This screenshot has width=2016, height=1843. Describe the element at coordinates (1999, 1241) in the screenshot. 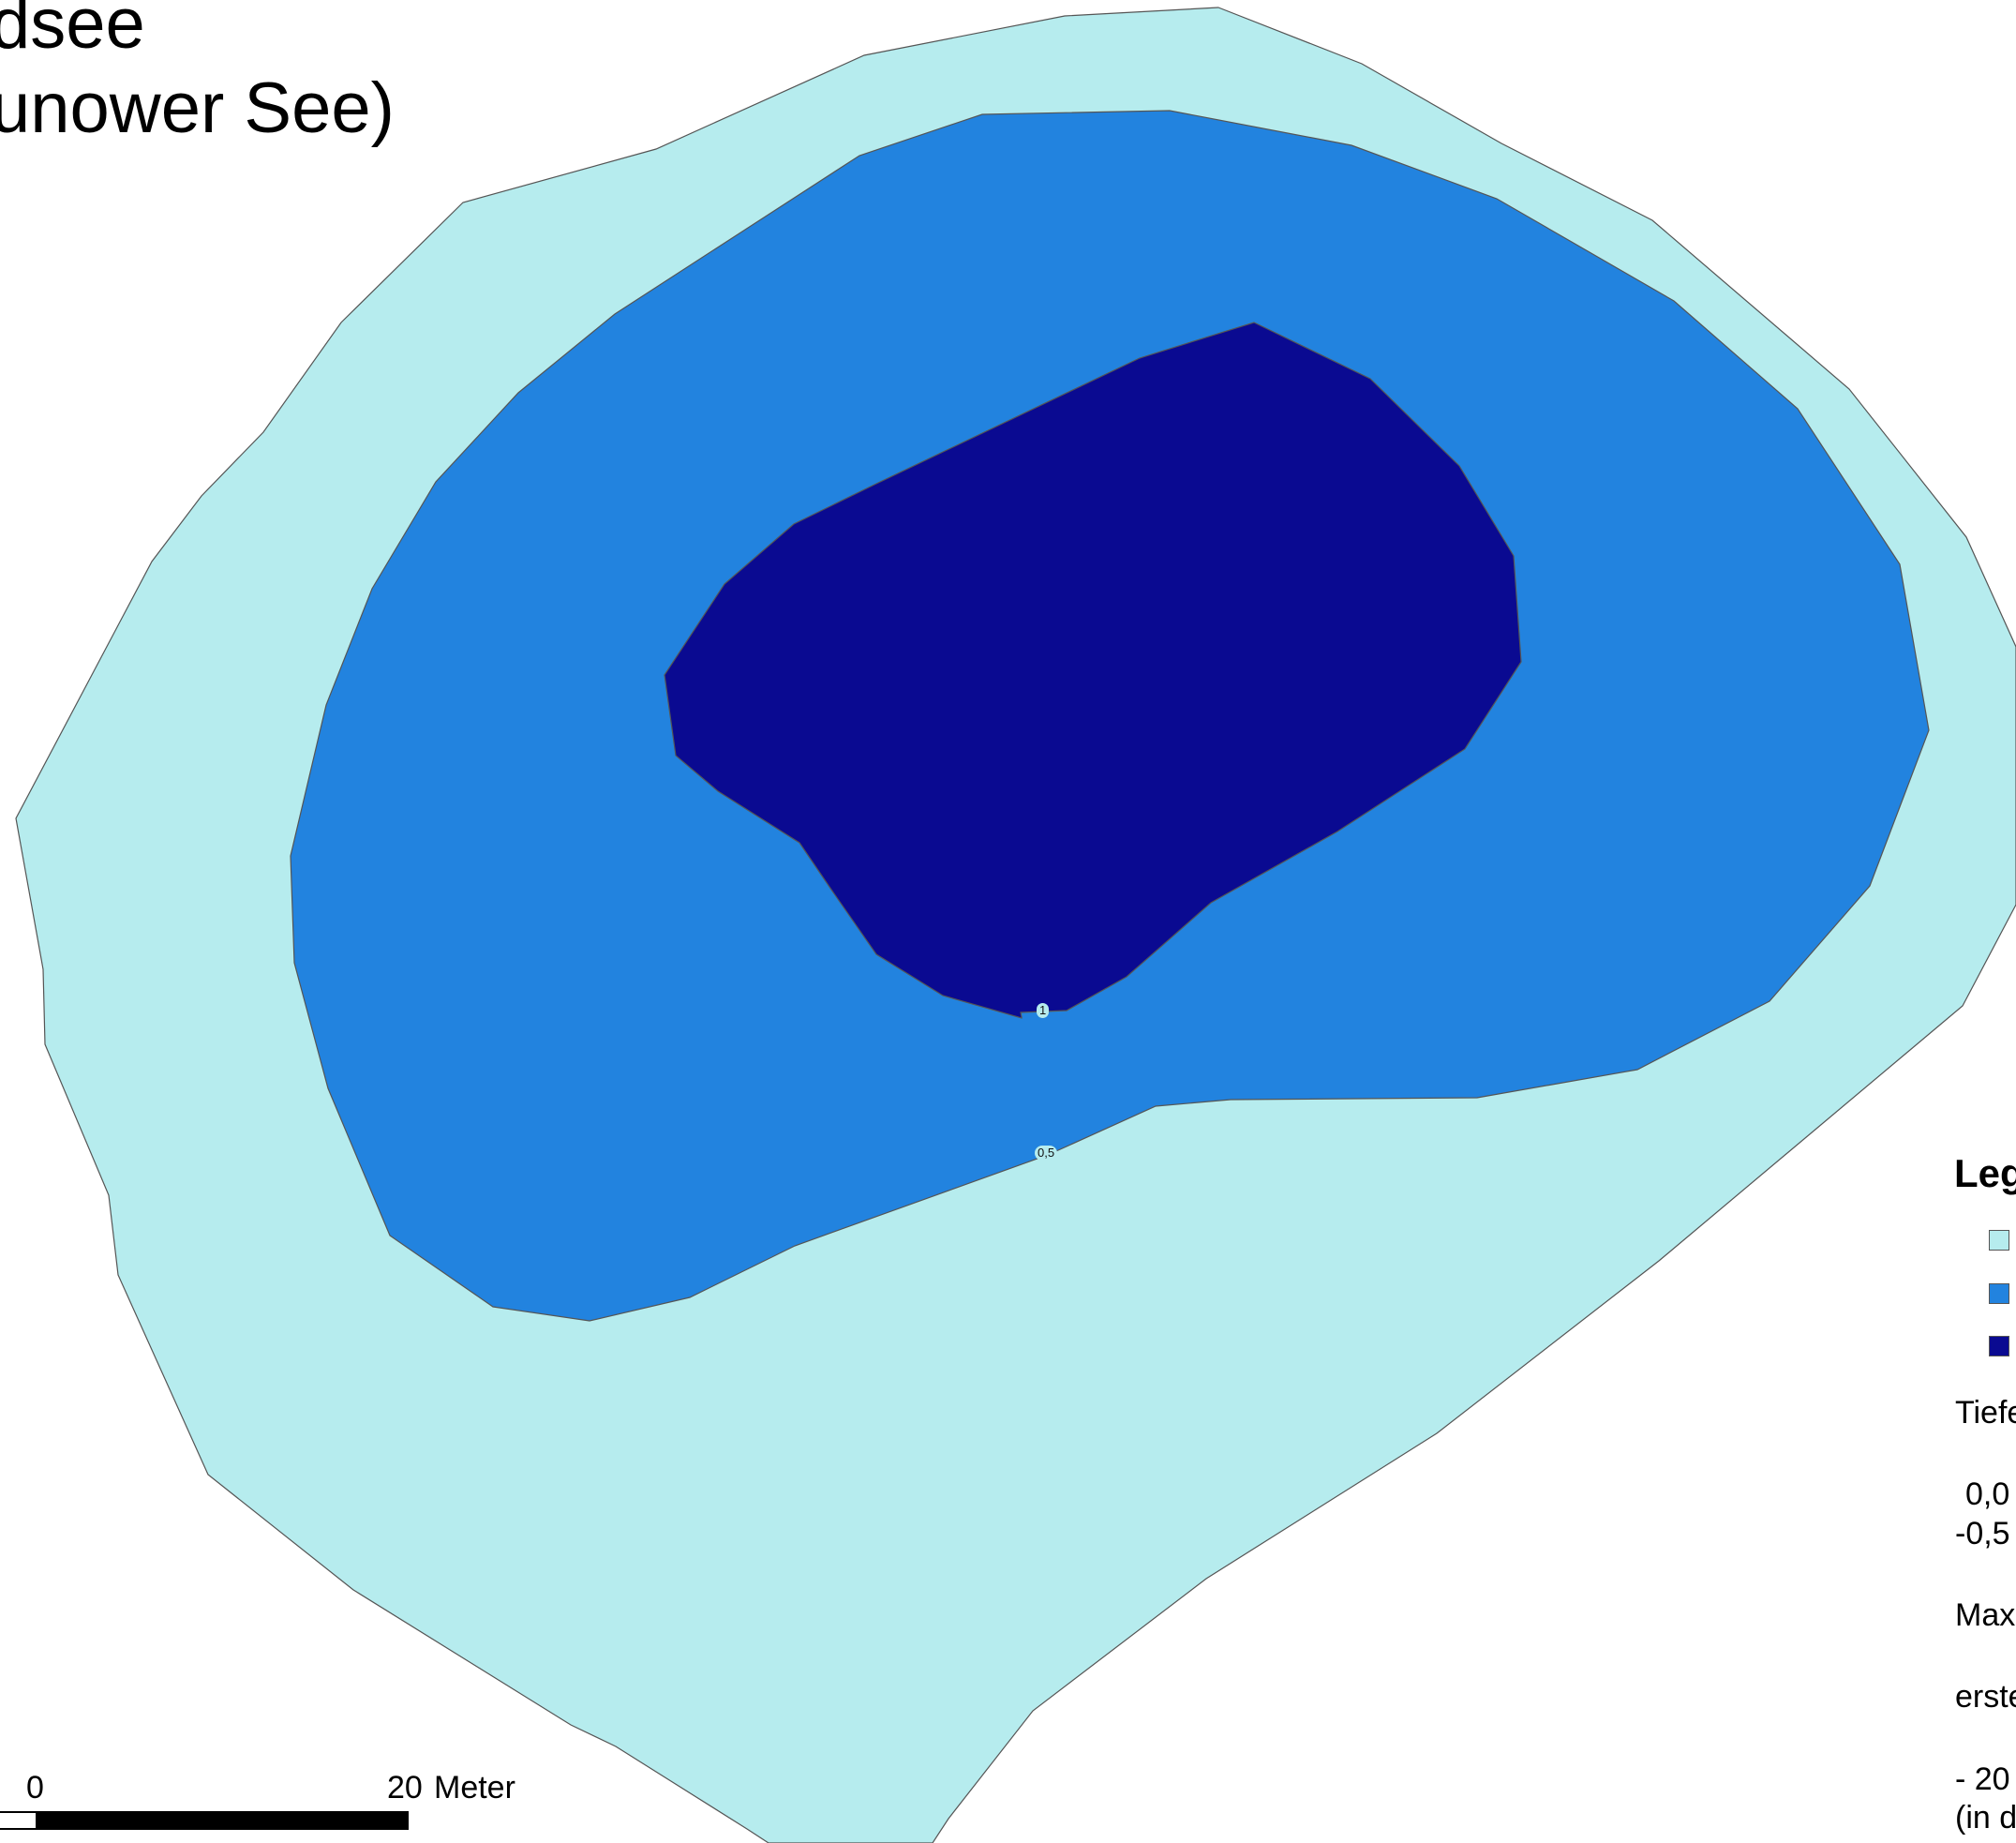

I see `legend-swatch-shallow` at that location.